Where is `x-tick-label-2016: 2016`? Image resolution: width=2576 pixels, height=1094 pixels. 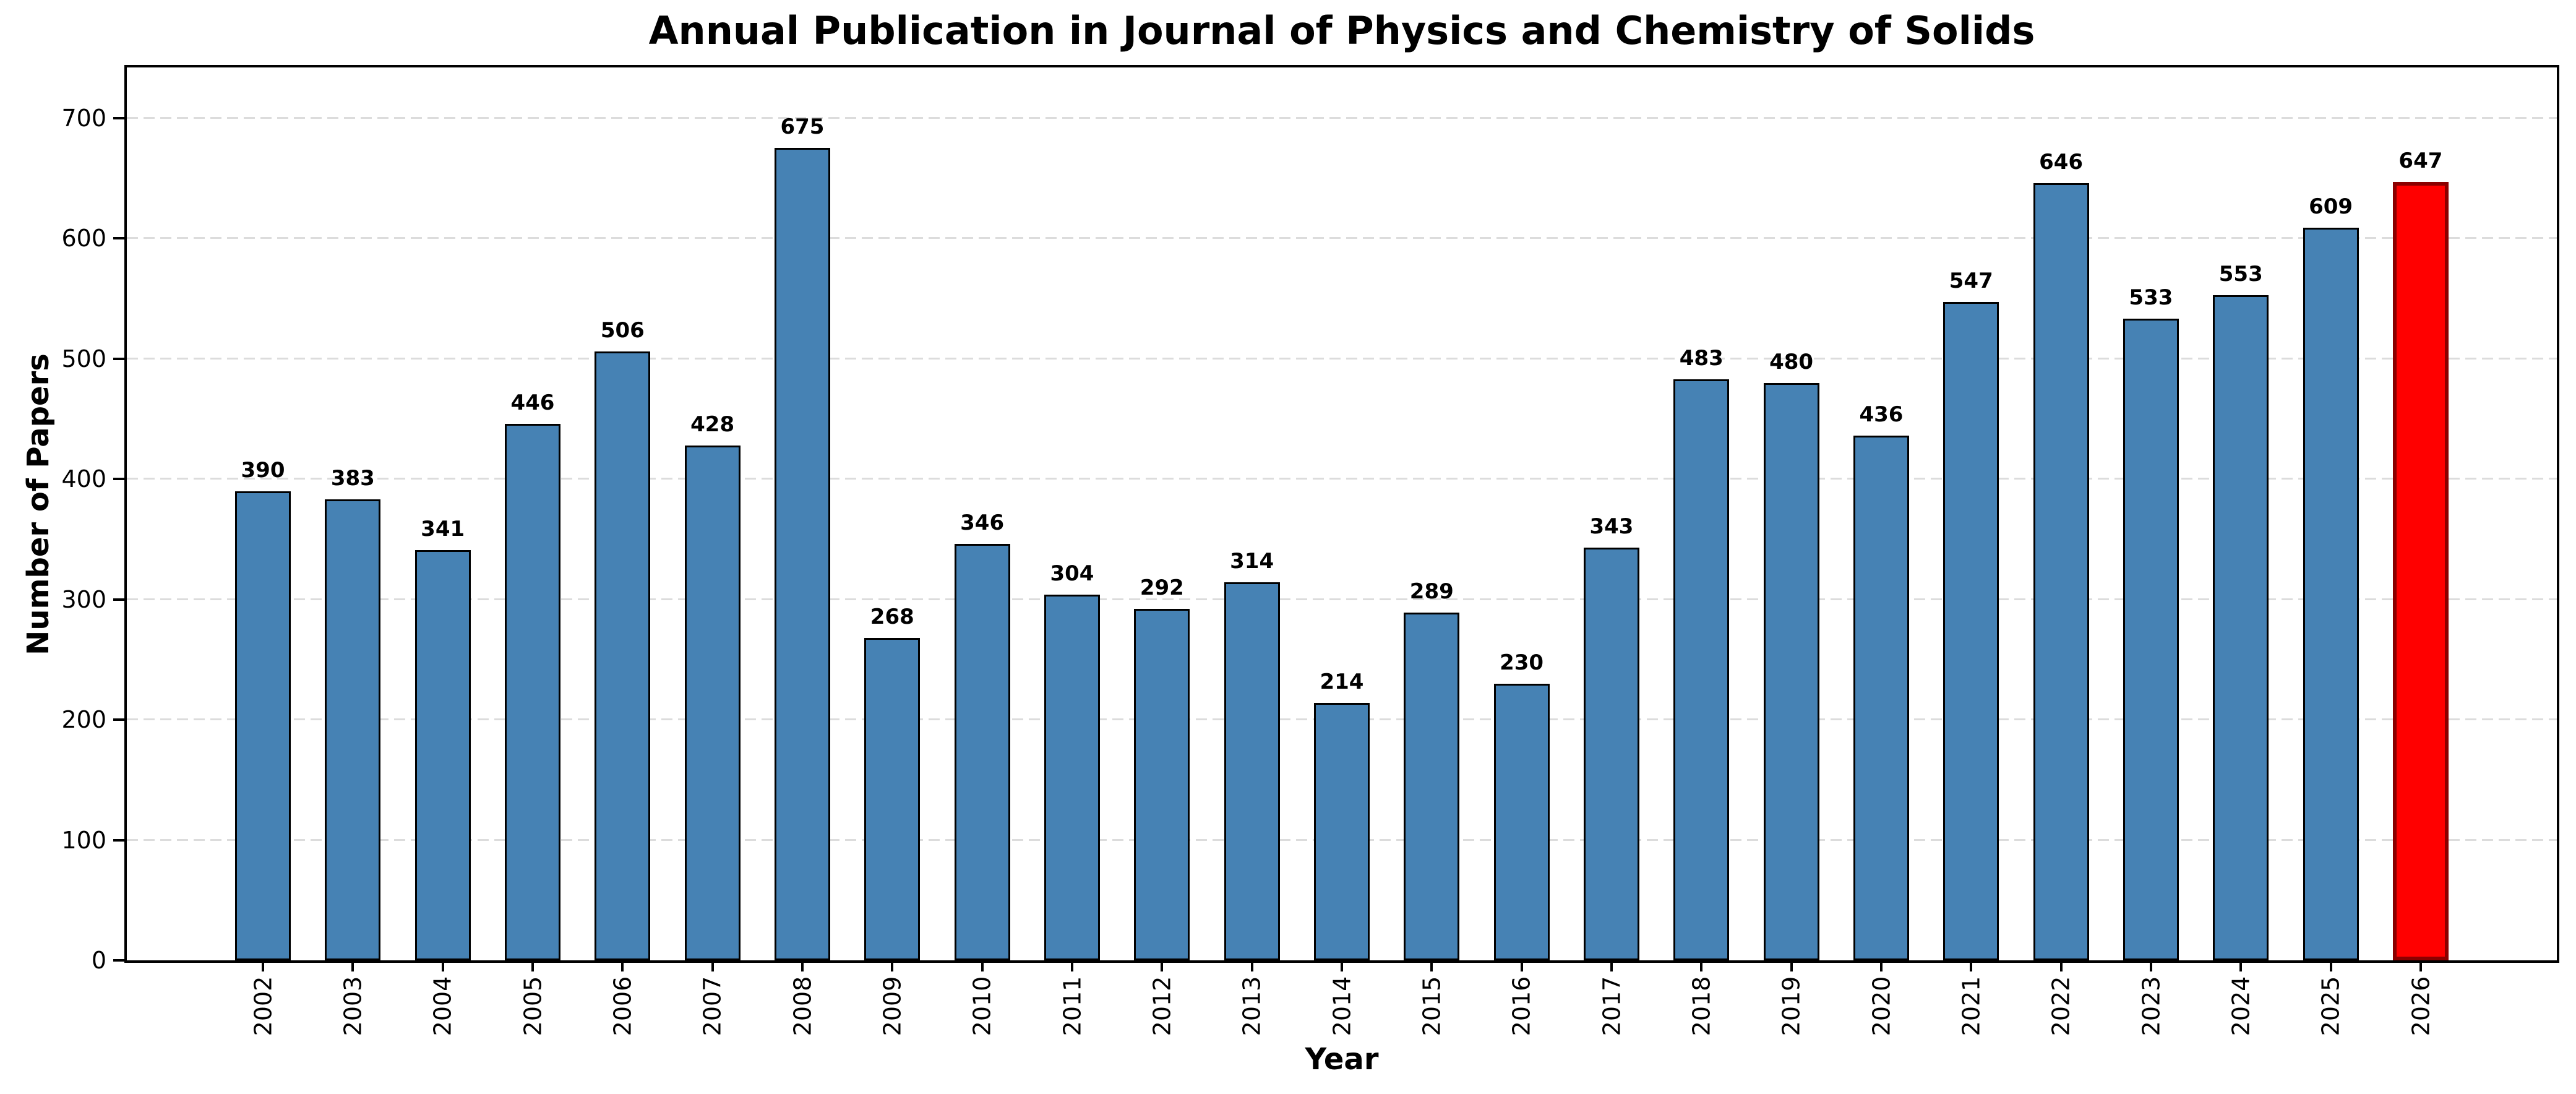
x-tick-label-2016: 2016 is located at coordinates (1521, 1006).